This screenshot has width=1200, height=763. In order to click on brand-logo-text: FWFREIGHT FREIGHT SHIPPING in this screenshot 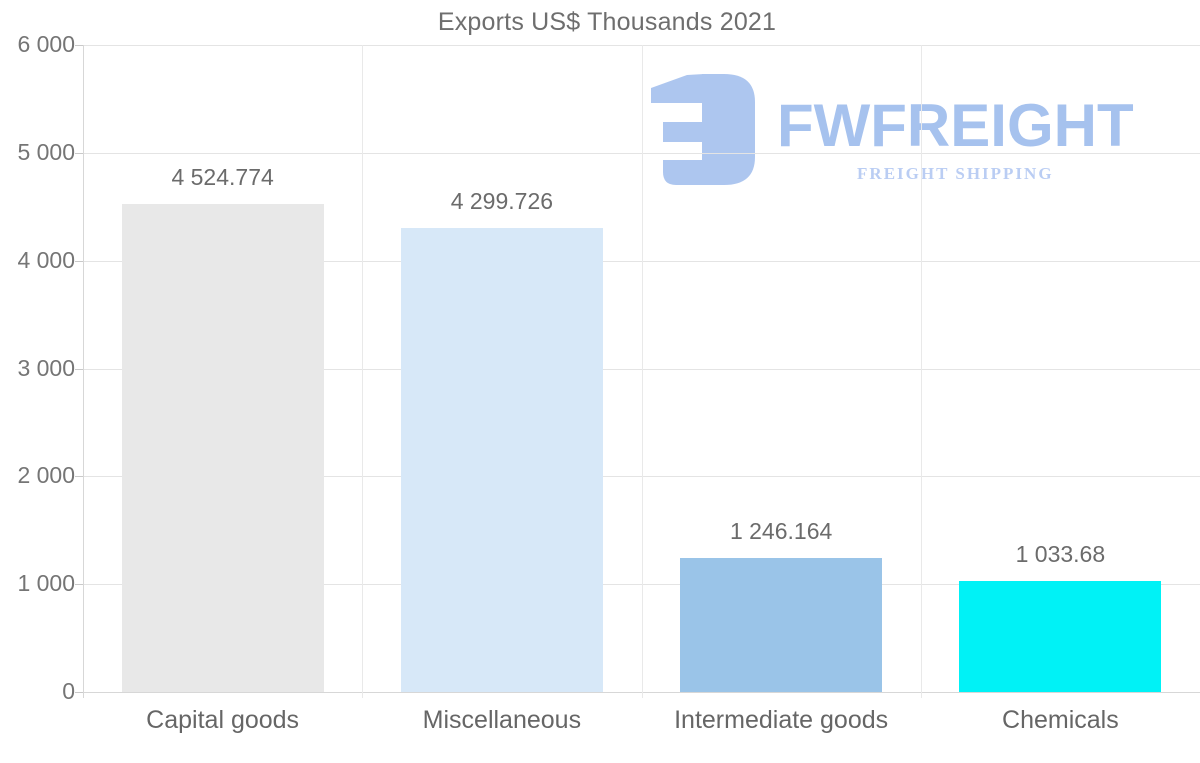, I will do `click(955, 129)`.